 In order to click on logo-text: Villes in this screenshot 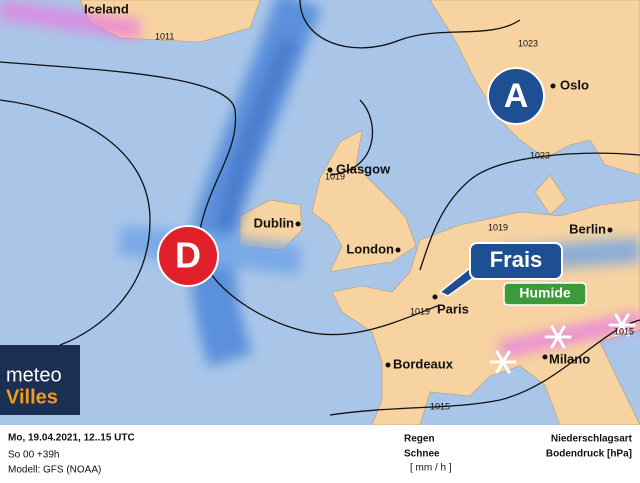, I will do `click(32, 397)`.